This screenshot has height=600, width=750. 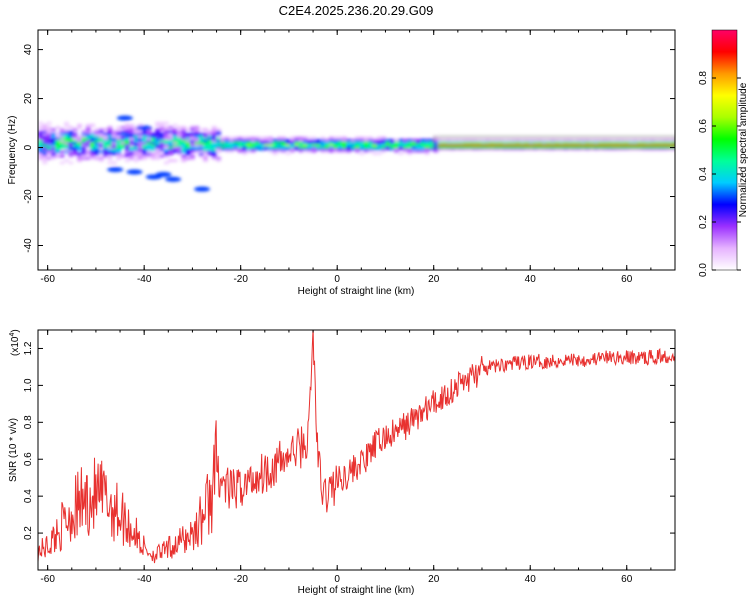 What do you see at coordinates (724, 150) in the screenshot?
I see `colorbar-gradient` at bounding box center [724, 150].